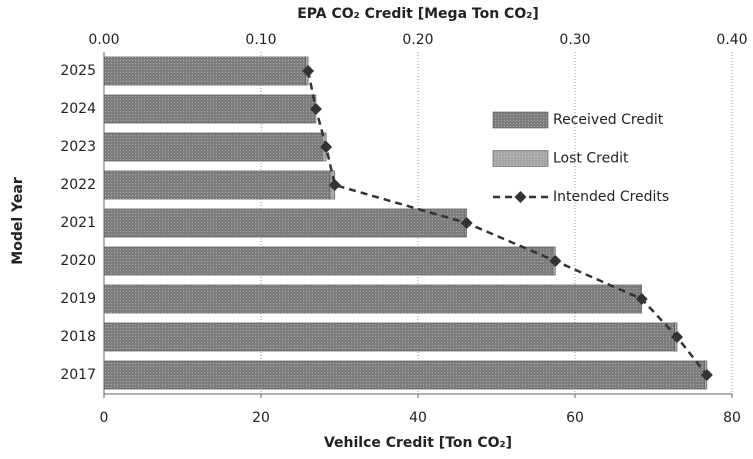 This screenshot has height=459, width=753. What do you see at coordinates (78, 71) in the screenshot?
I see `y-tick-label: 2025` at bounding box center [78, 71].